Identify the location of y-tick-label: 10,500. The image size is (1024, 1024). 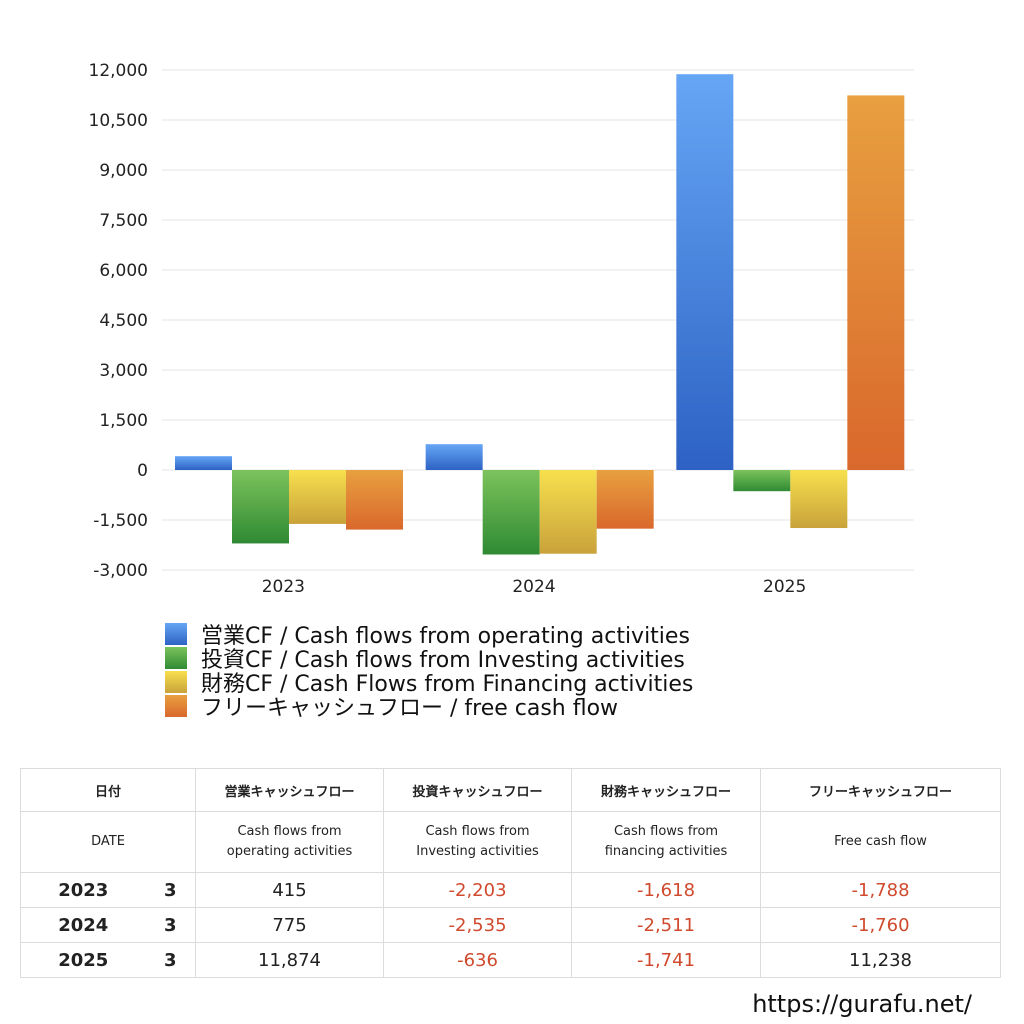
(118, 121).